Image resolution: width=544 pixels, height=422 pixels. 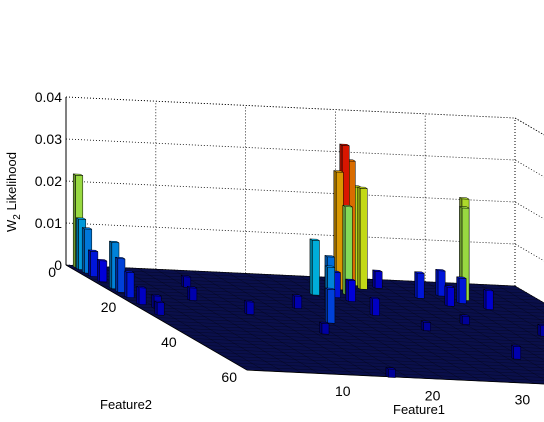 I want to click on x-tick-label: 10, so click(x=343, y=391).